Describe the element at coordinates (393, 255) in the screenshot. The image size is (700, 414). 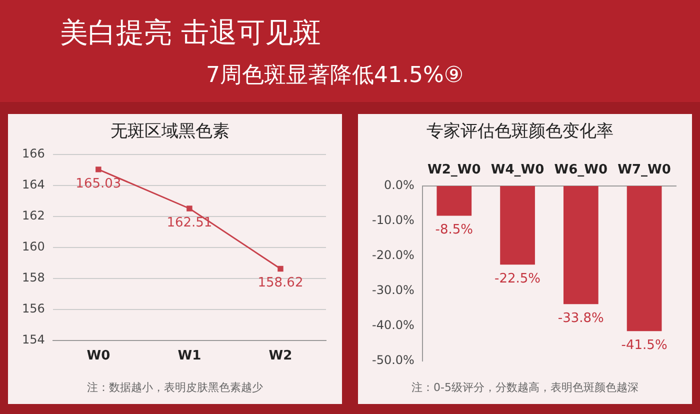
I see `y-tick-label: -20.0%` at that location.